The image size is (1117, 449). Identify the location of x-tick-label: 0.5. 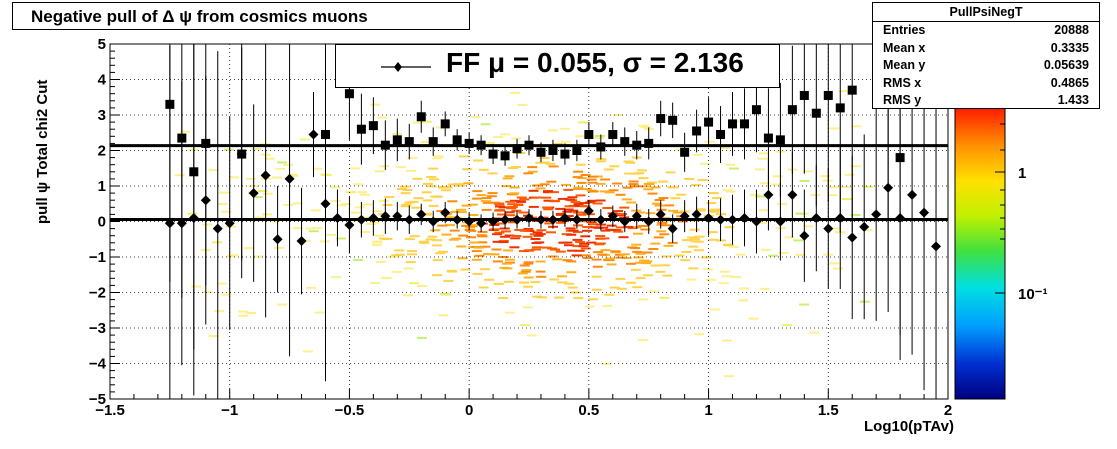
(588, 410).